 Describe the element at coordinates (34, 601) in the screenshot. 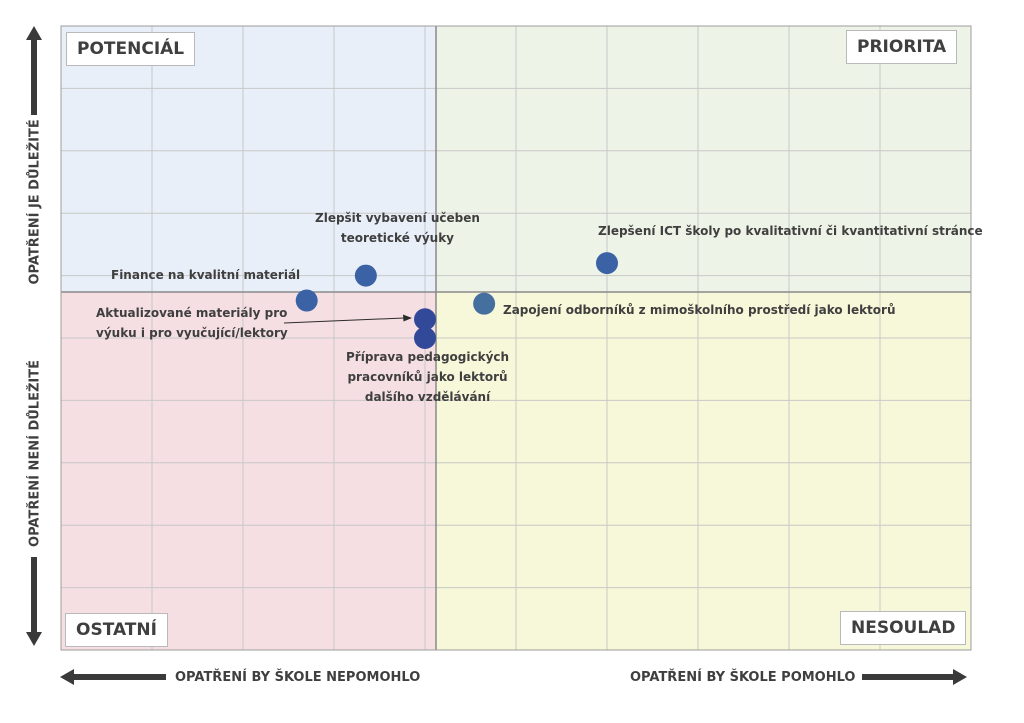

I see `arrow-down-icon` at that location.